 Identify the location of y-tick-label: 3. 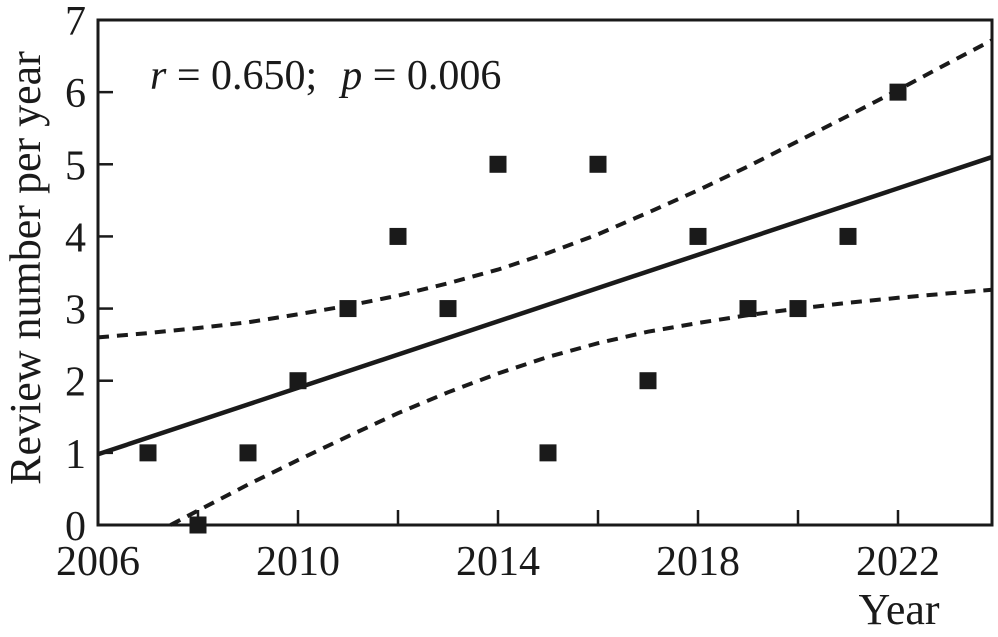
(75, 311).